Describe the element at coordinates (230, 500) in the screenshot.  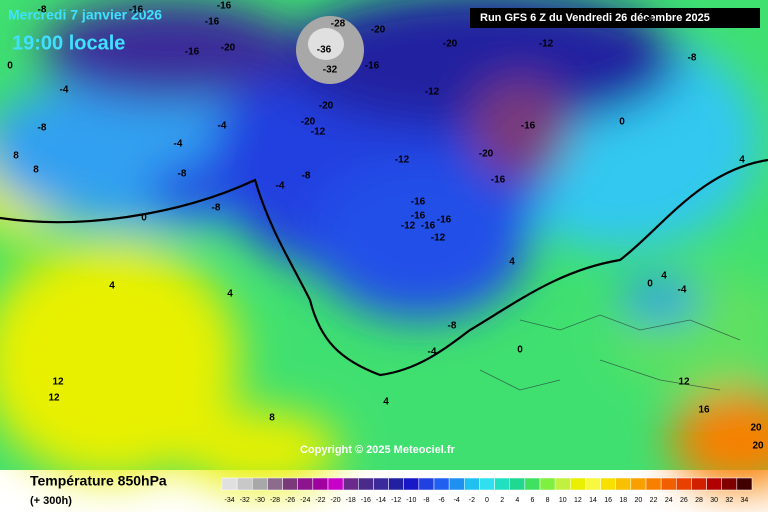
I see `colorbar-label: -34` at that location.